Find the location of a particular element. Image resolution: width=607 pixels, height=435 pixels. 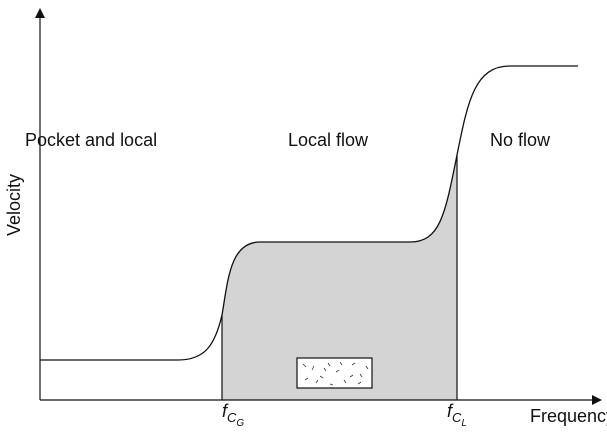

marker-subsub: L is located at coordinates (464, 423).